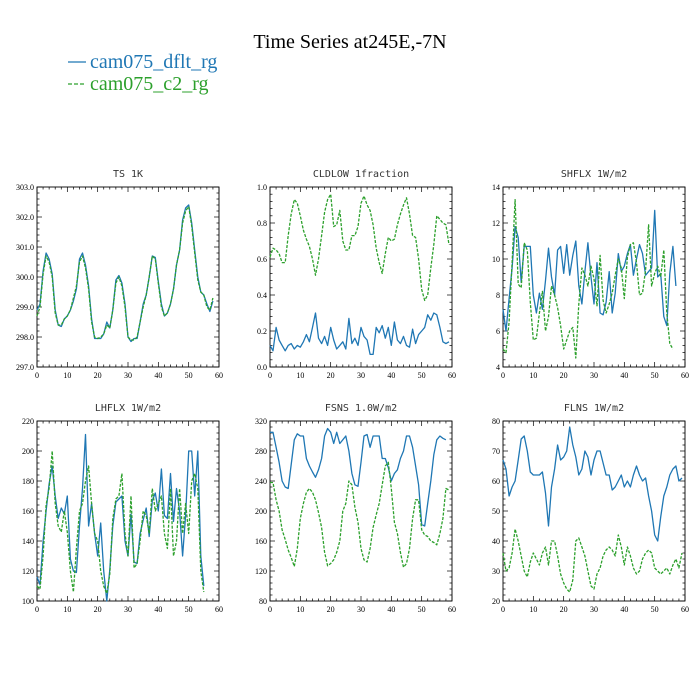 Image resolution: width=700 pixels, height=700 pixels. Describe the element at coordinates (498, 367) in the screenshot. I see `y-tick-label: 4` at that location.